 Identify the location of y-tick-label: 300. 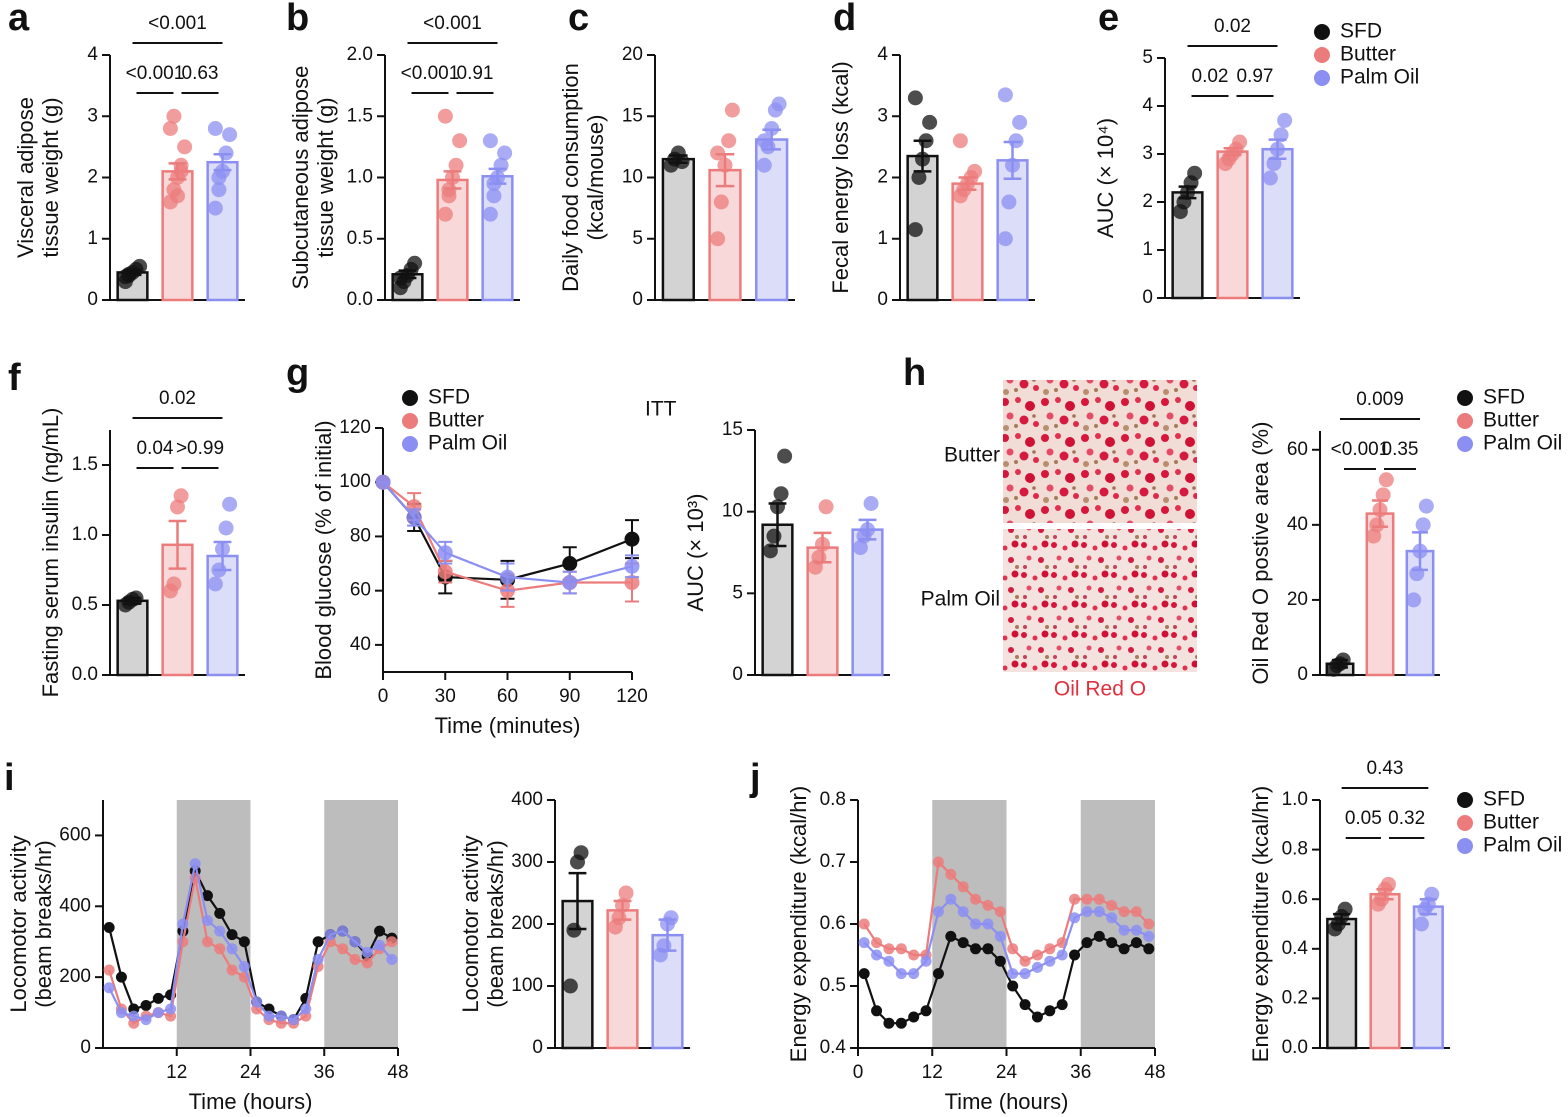
(527, 861).